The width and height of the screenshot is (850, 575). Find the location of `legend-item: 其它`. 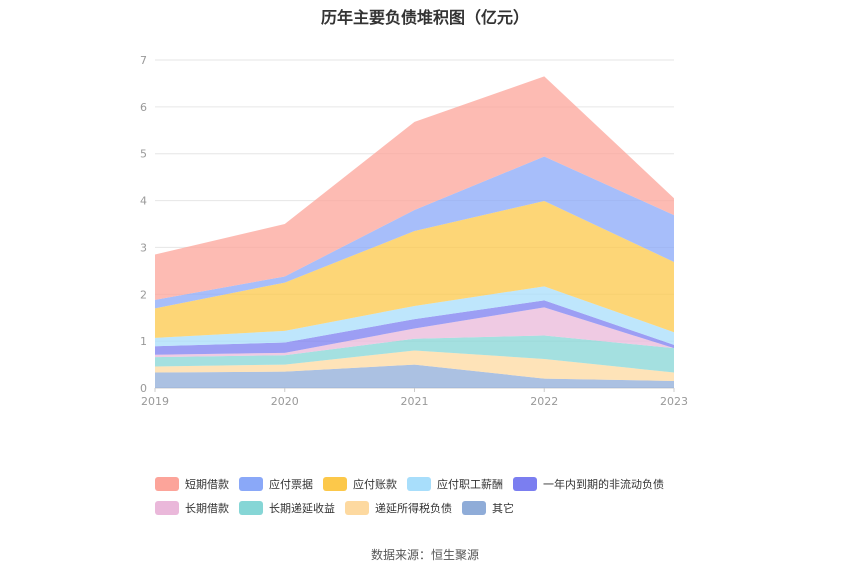

legend-item: 其它 is located at coordinates (488, 508).